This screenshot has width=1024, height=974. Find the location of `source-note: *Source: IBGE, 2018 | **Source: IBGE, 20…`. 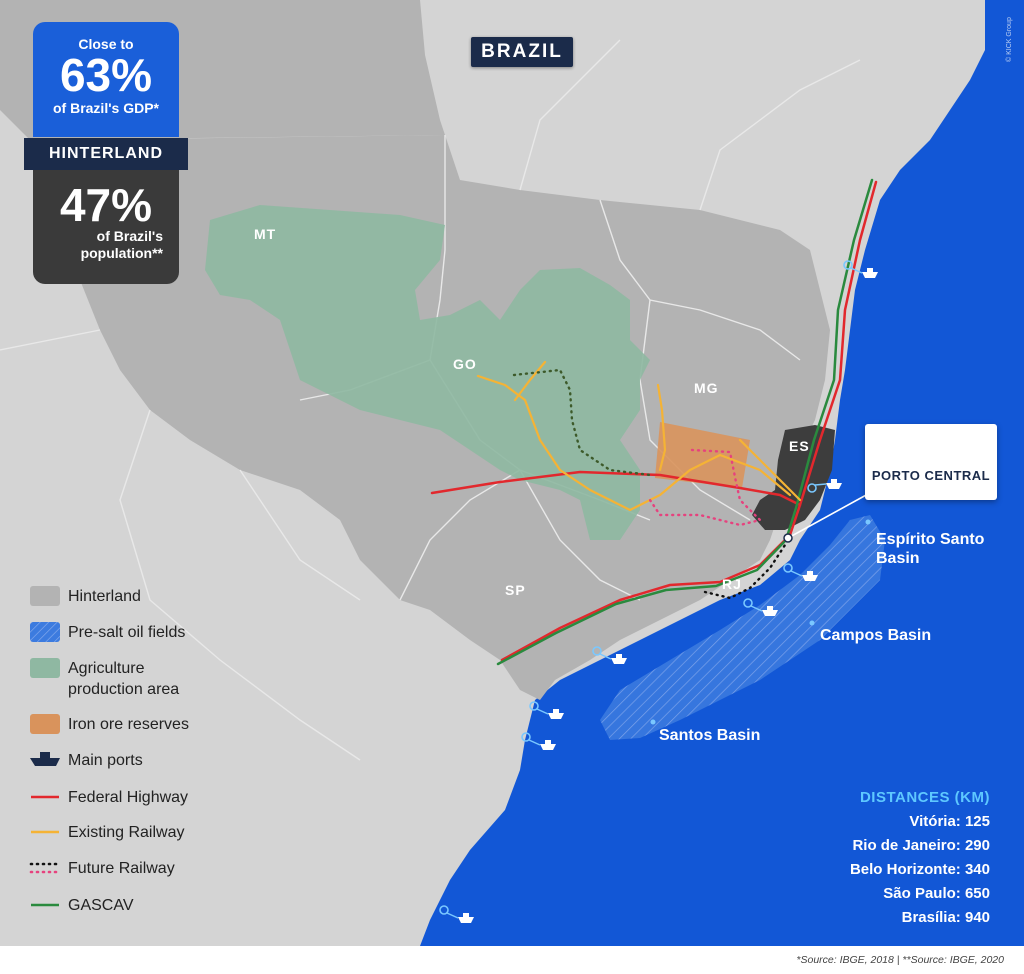

source-note: *Source: IBGE, 2018 | **Source: IBGE, 20… is located at coordinates (900, 960).